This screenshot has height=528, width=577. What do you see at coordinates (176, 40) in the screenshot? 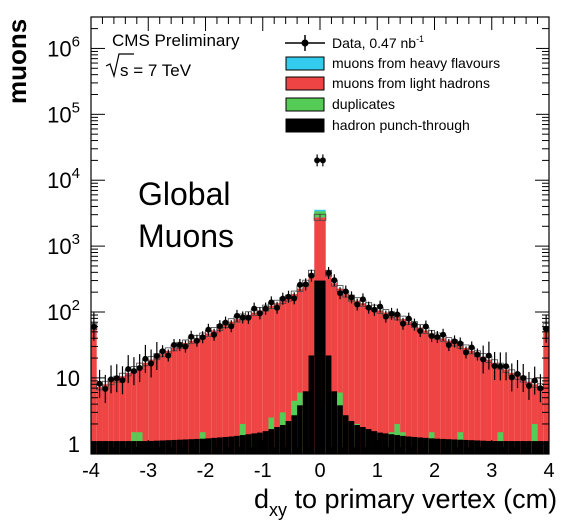
I see `experiment-label: CMS Preliminary` at bounding box center [176, 40].